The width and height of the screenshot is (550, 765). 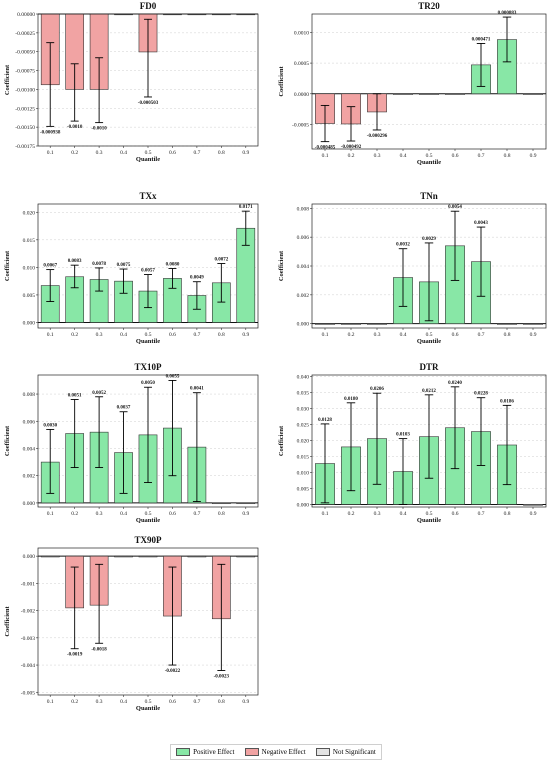 I want to click on y-tick-label: -0.005, so click(x=28, y=693).